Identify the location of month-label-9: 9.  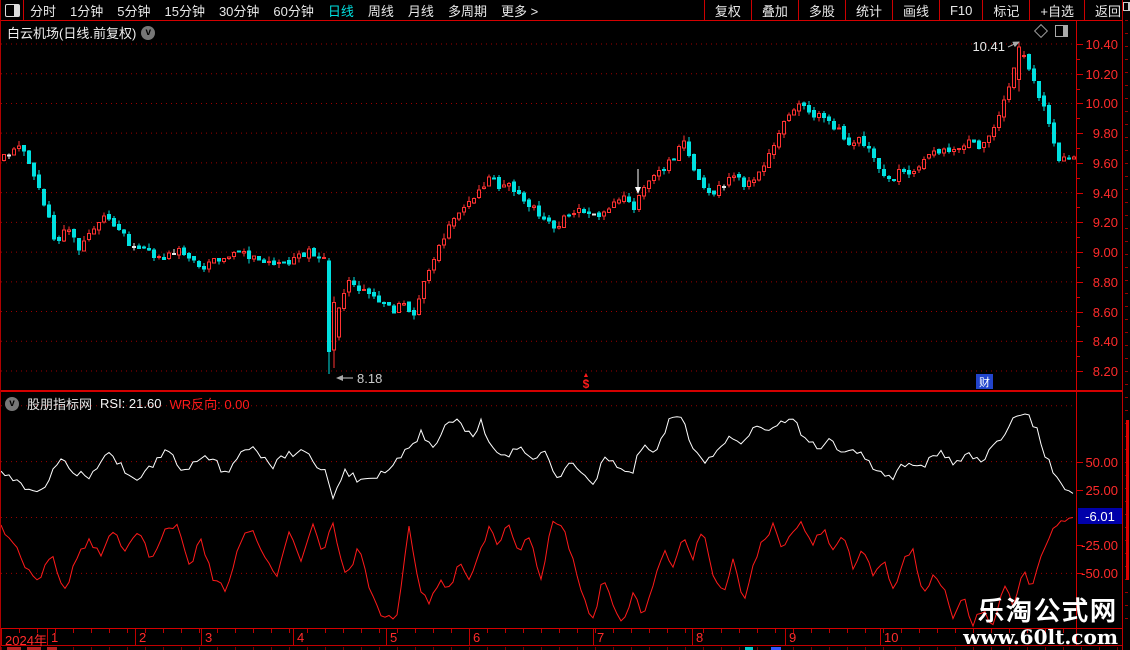
(793, 637).